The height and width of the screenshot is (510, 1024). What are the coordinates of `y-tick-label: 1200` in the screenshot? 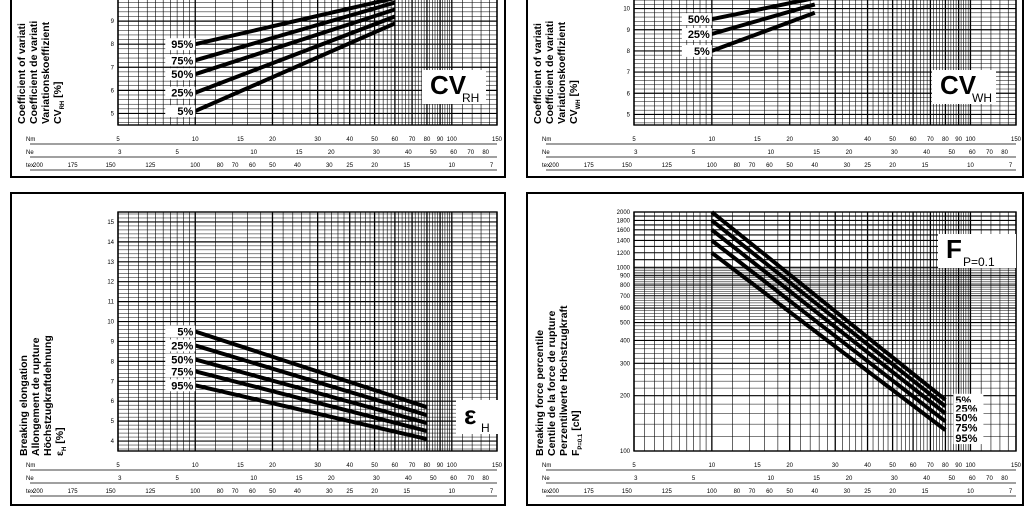 It's located at (624, 254).